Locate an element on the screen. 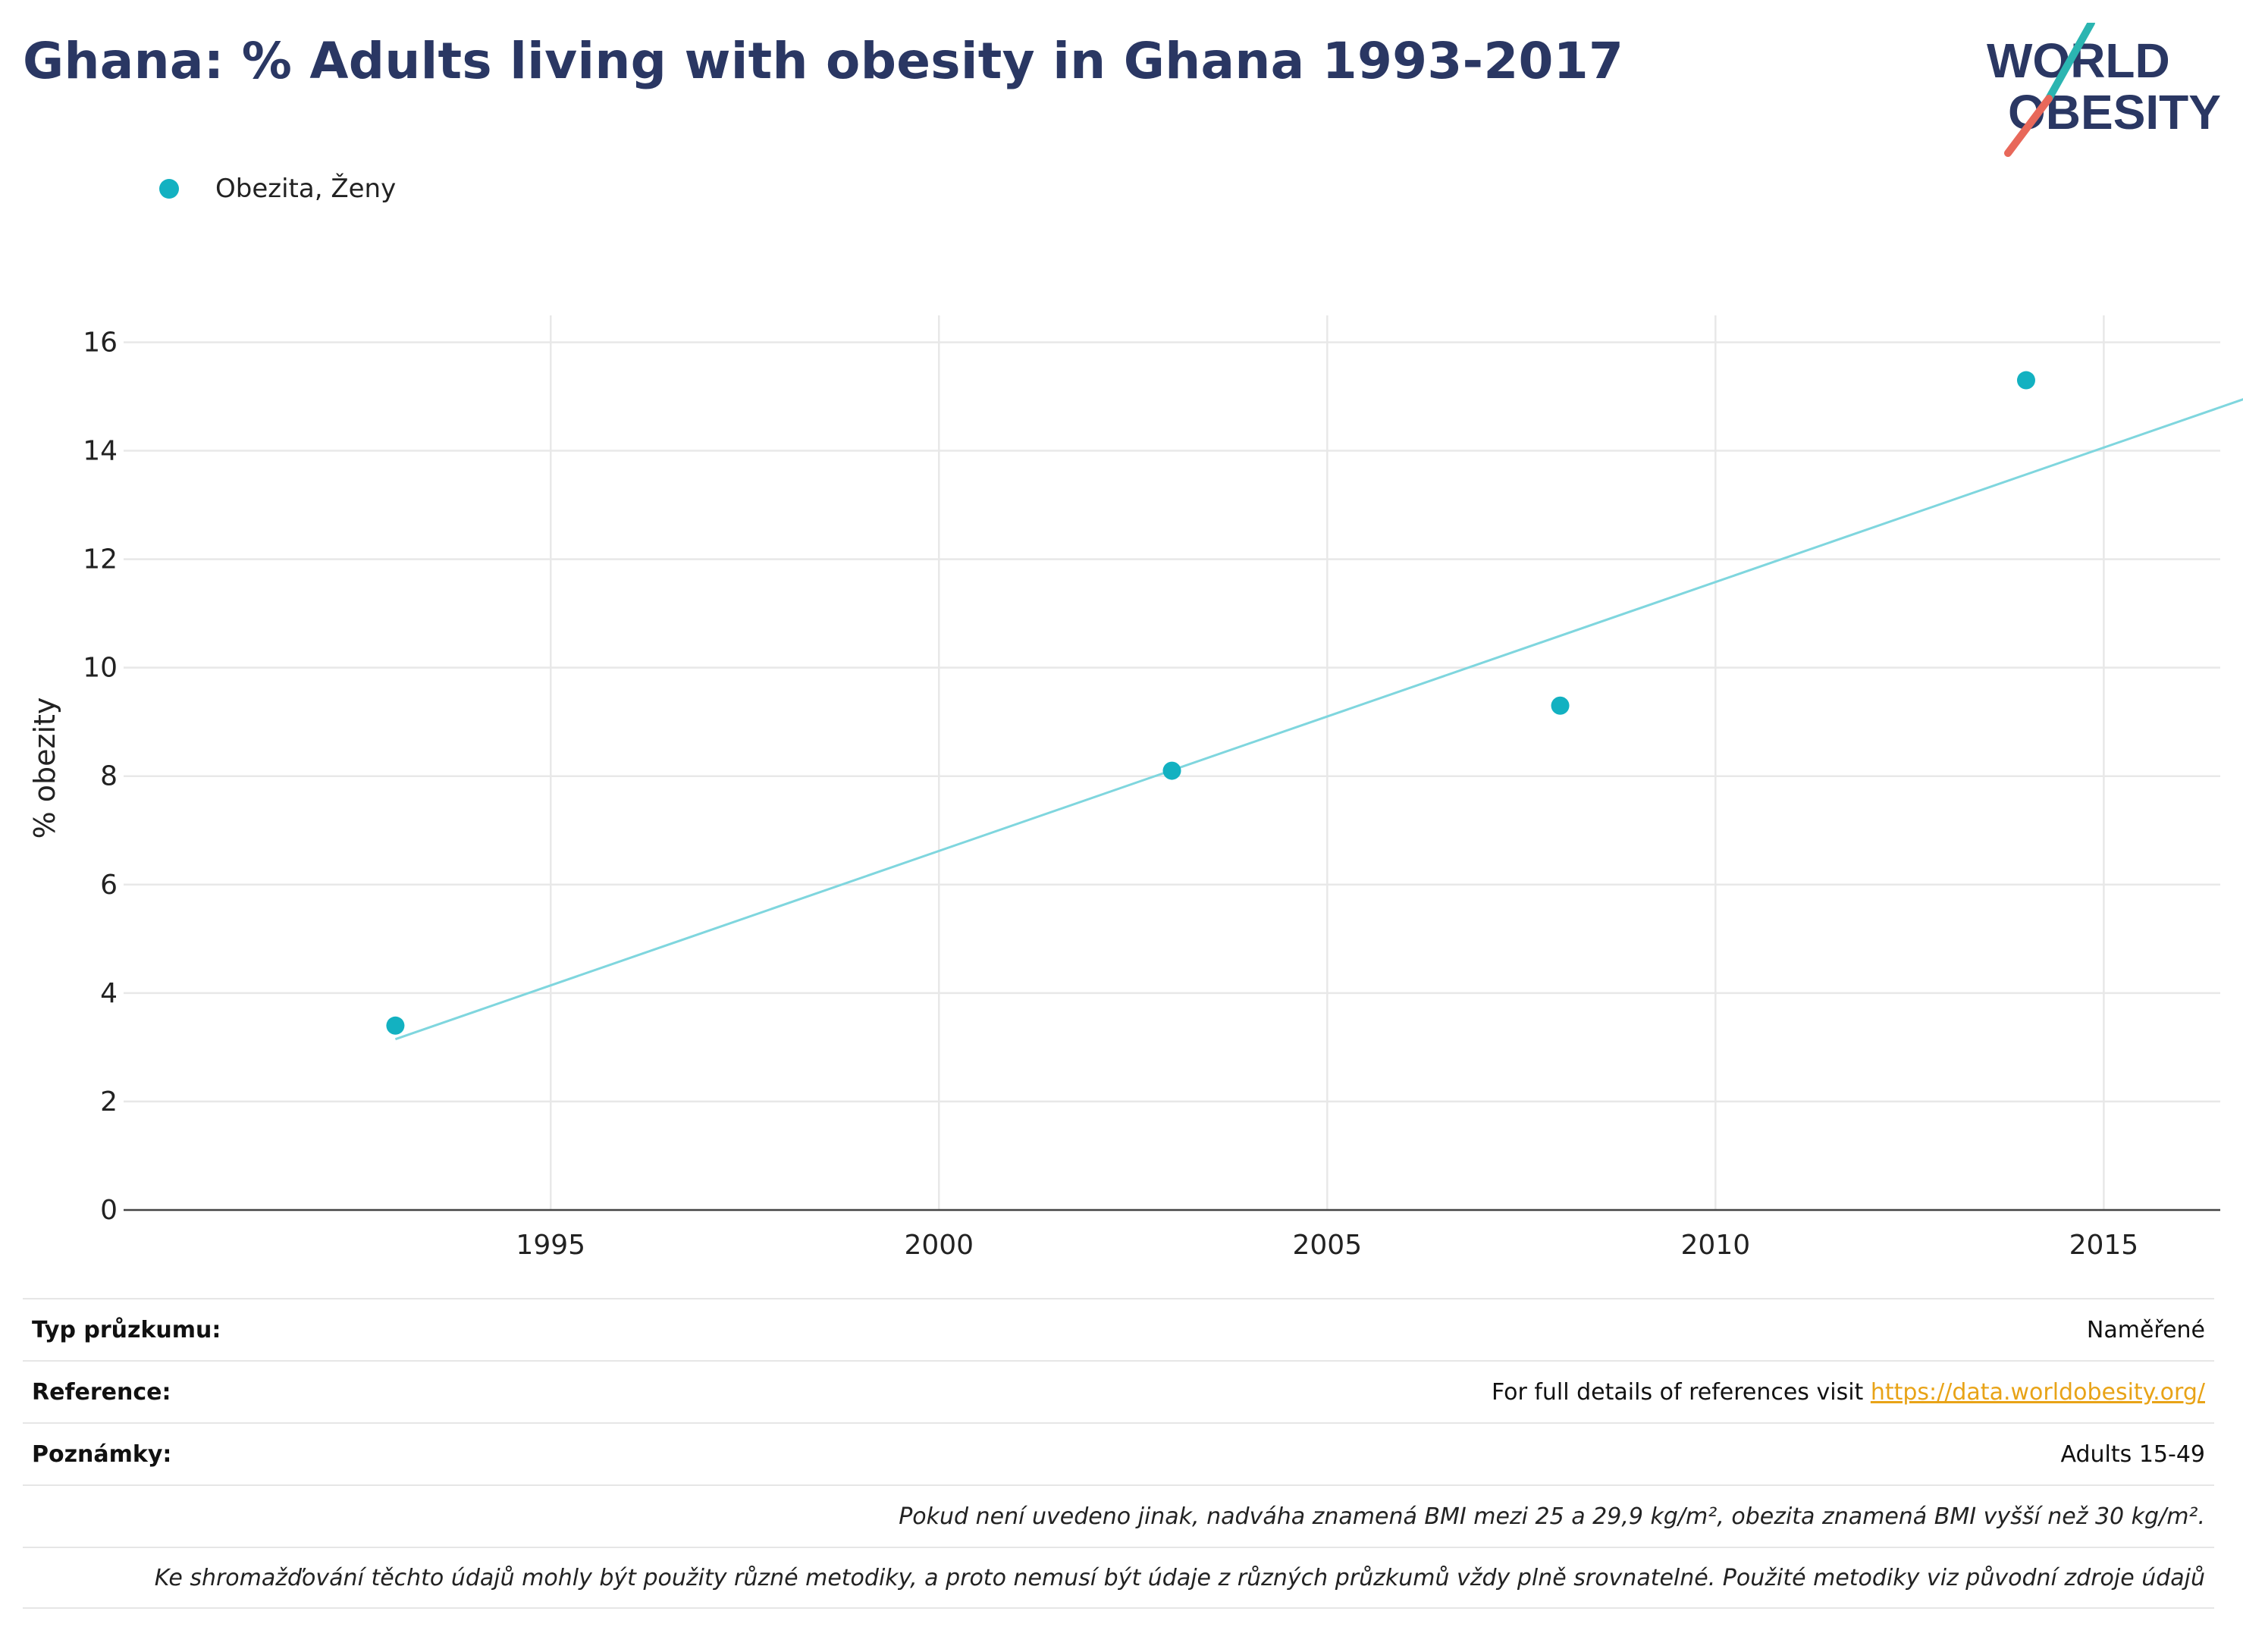 The width and height of the screenshot is (2243, 1652). legend: Obezita, Ženy is located at coordinates (277, 189).